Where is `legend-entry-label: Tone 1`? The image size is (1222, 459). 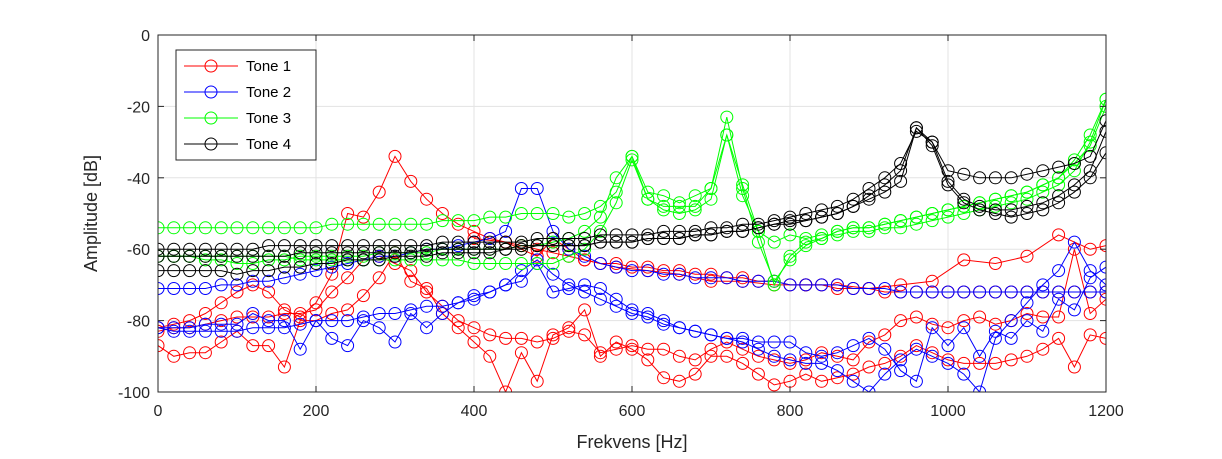 legend-entry-label: Tone 1 is located at coordinates (268, 66).